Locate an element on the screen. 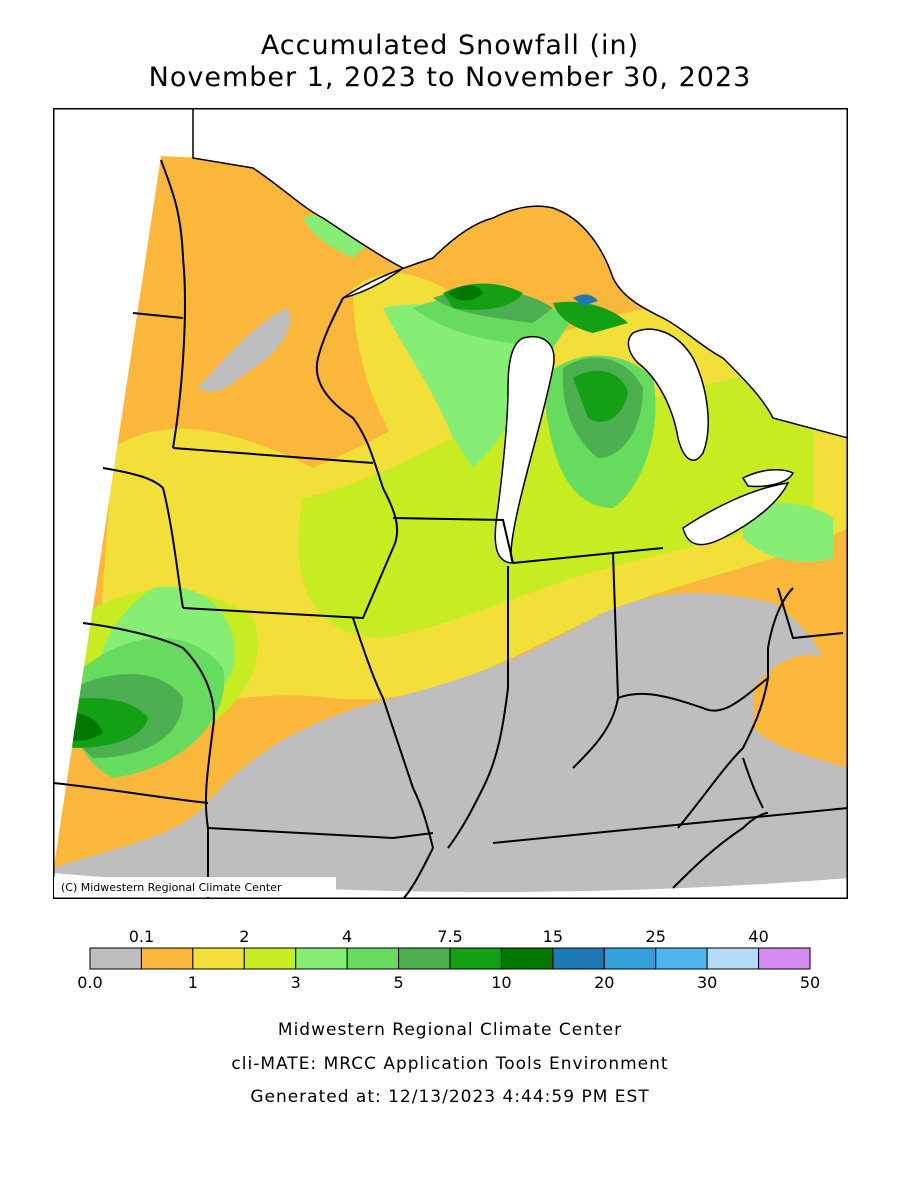 The height and width of the screenshot is (1200, 900). legend-top-label: 40 is located at coordinates (758, 936).